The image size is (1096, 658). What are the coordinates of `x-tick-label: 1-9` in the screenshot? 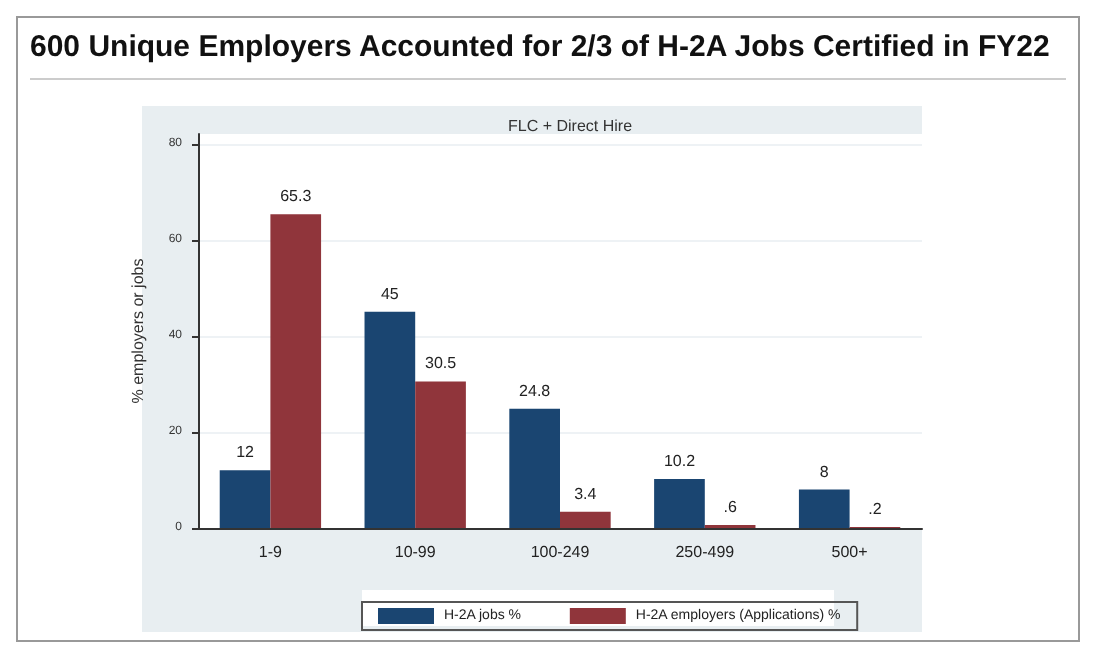 It's located at (271, 552).